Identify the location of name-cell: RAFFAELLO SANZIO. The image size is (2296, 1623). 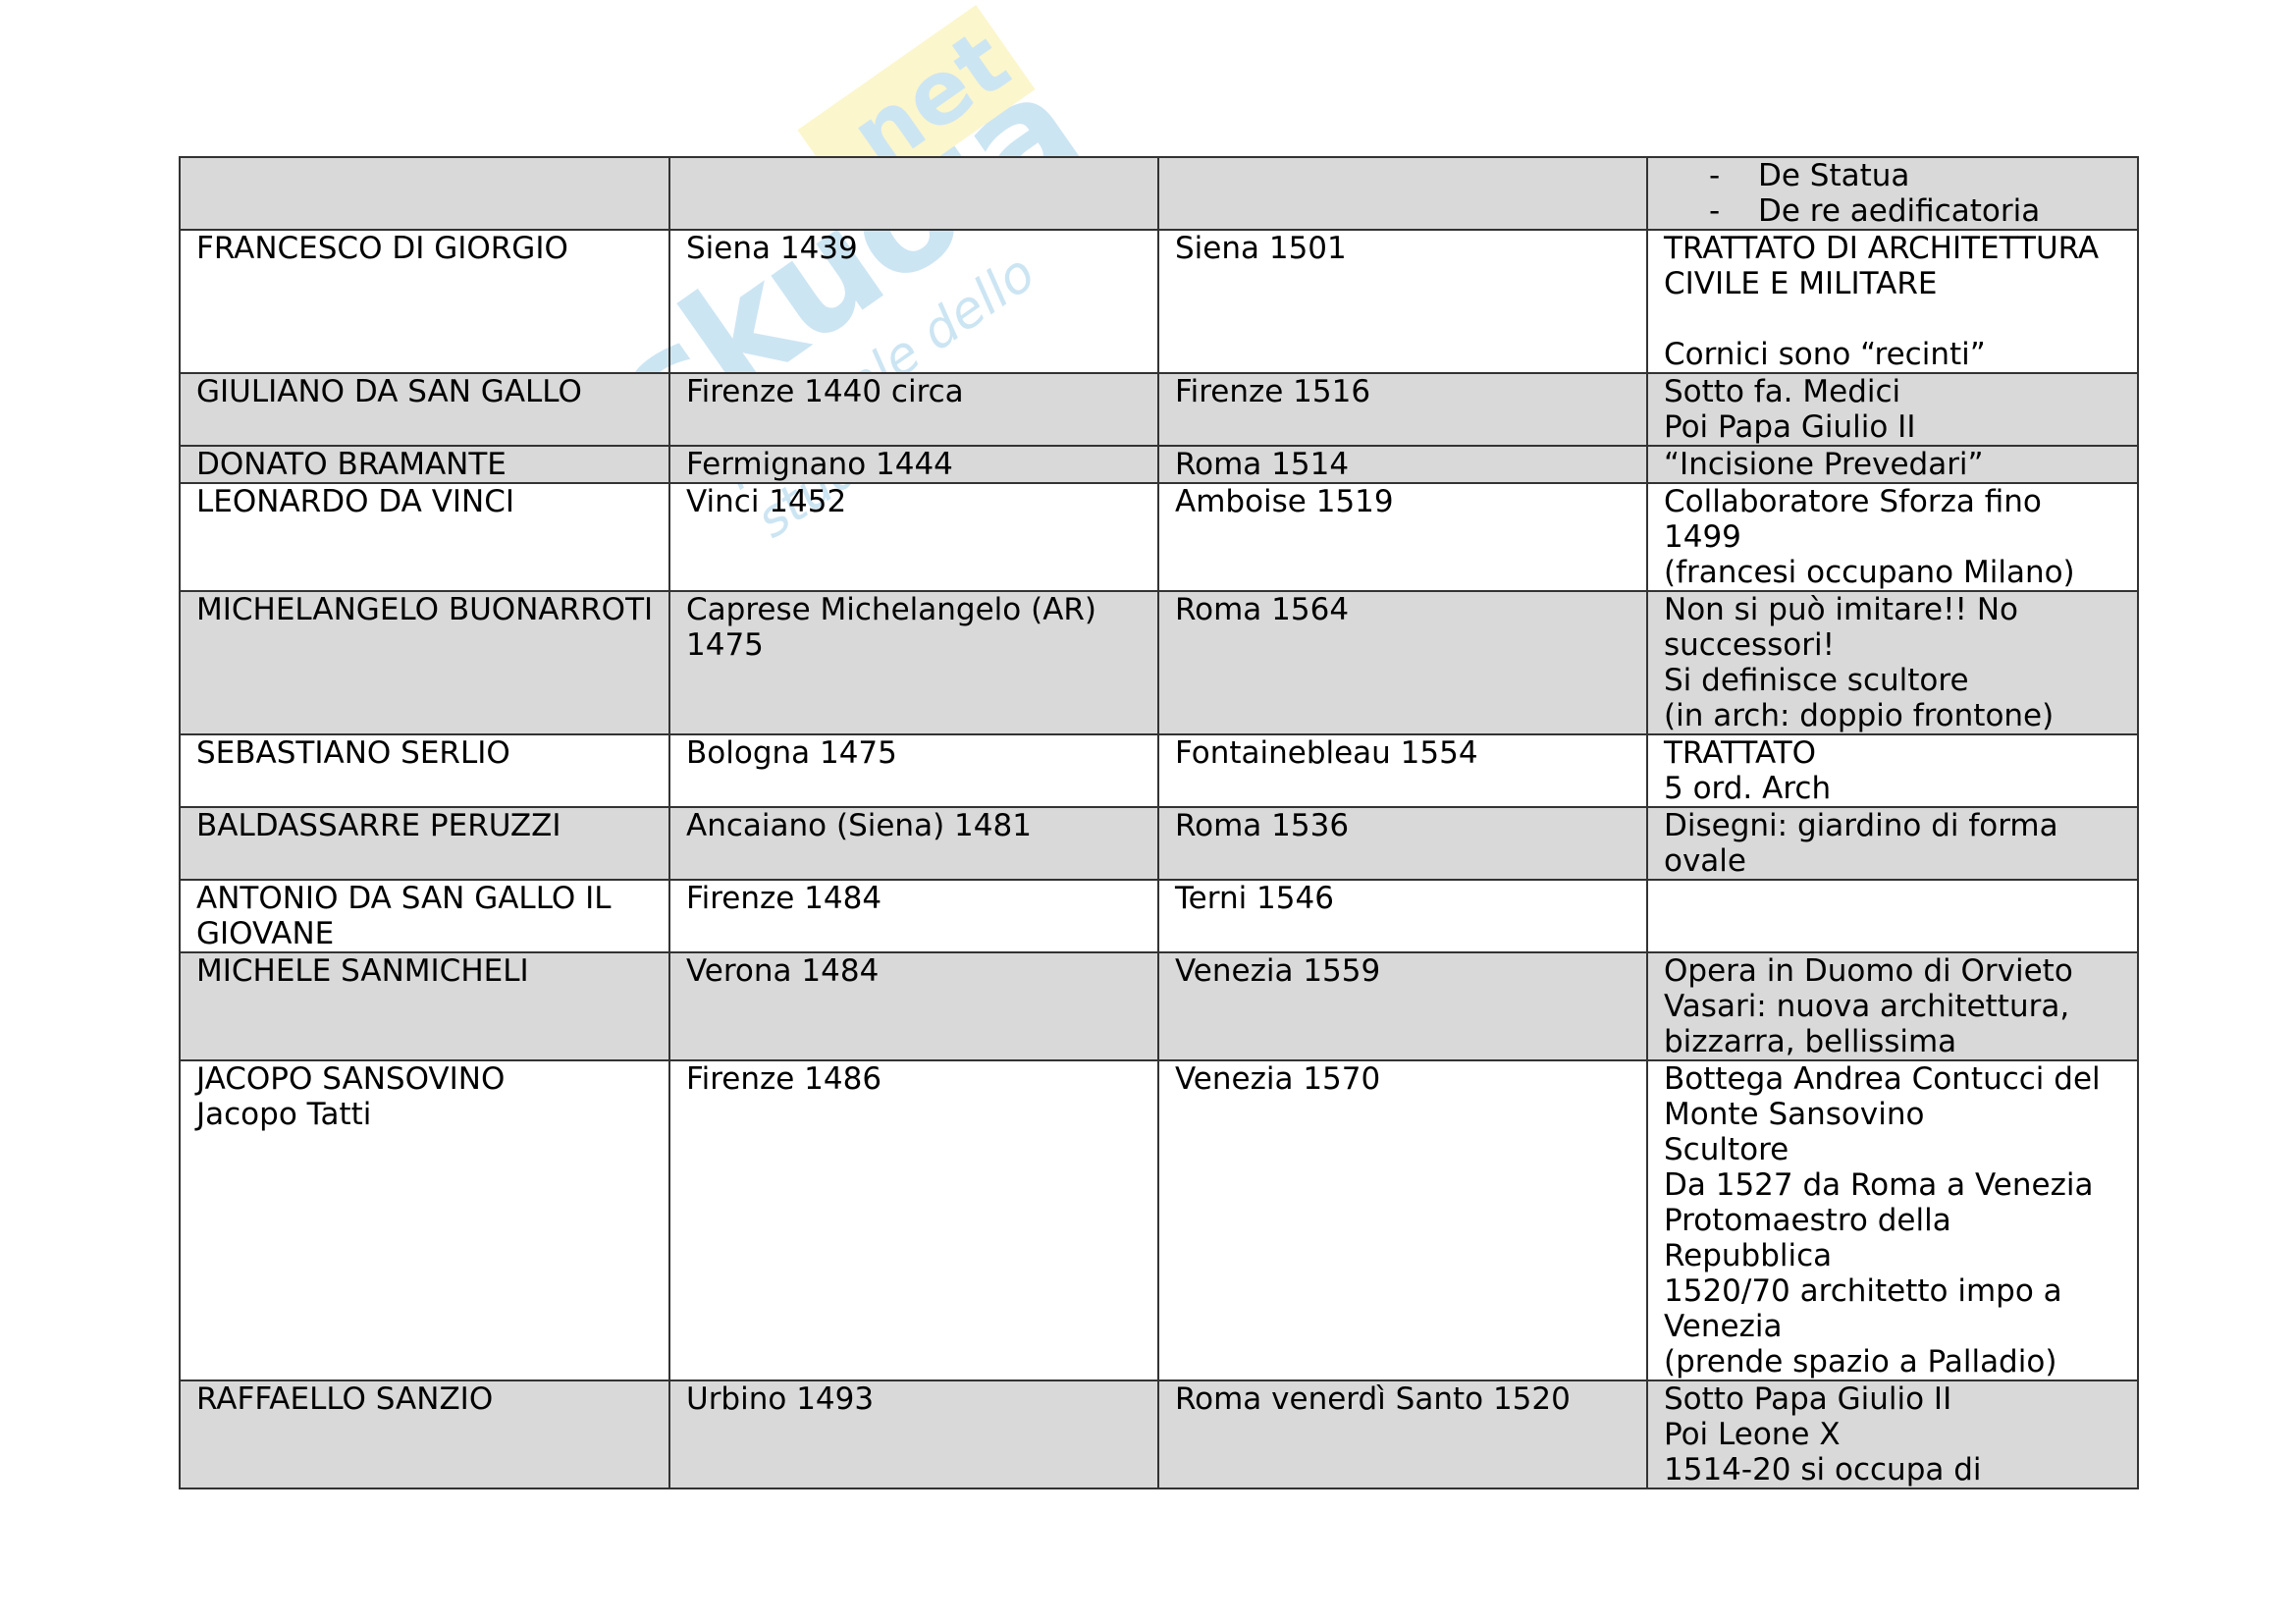
(425, 1434).